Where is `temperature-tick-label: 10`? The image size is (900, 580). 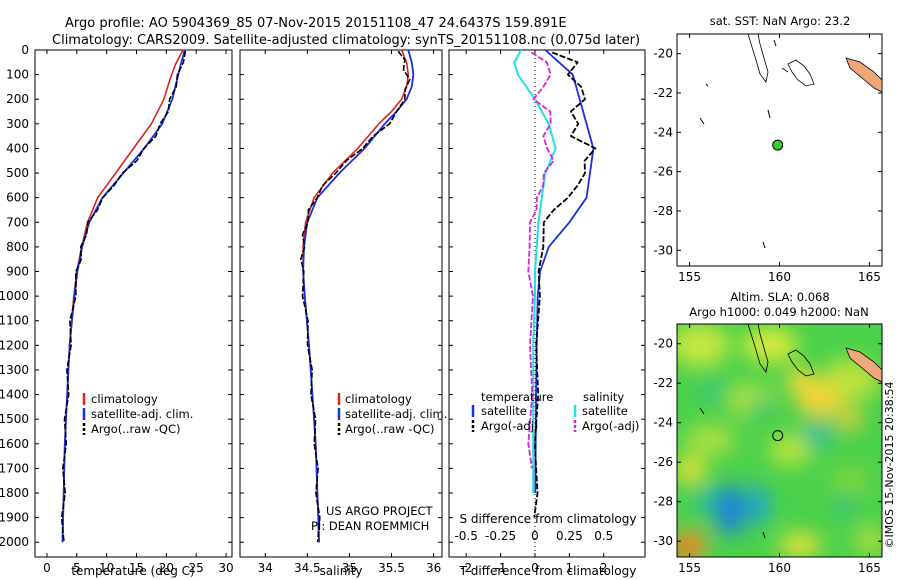 temperature-tick-label: 10 is located at coordinates (106, 568).